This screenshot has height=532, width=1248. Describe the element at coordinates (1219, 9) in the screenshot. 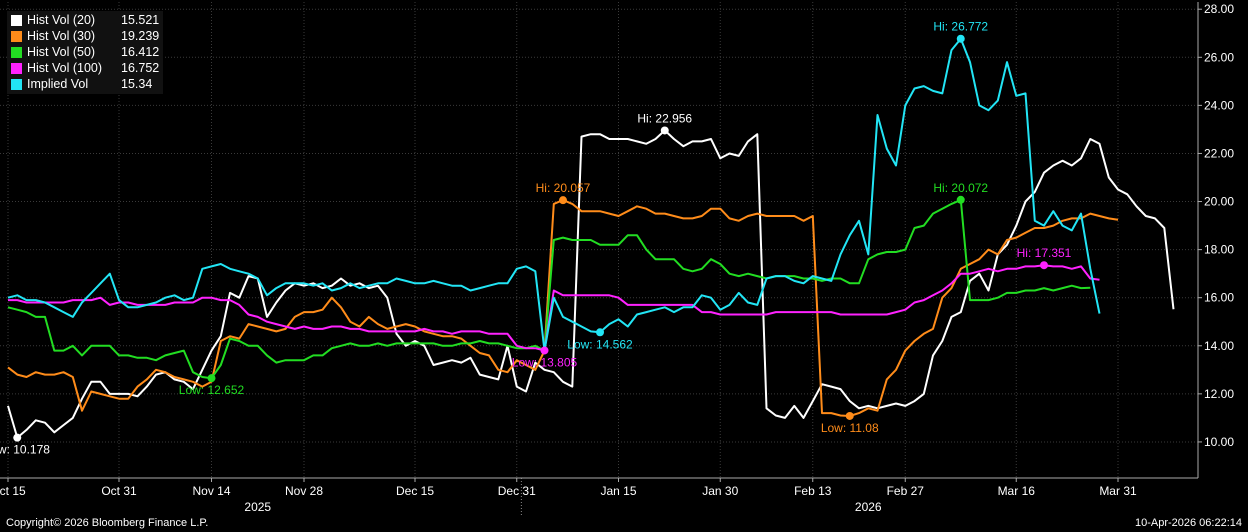

I see `y-tick-label: 28.00` at that location.